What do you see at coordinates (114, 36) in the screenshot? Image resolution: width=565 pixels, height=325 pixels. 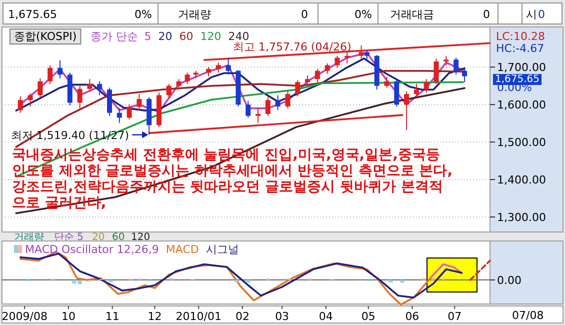 I see `legend-title: 종가 단순` at bounding box center [114, 36].